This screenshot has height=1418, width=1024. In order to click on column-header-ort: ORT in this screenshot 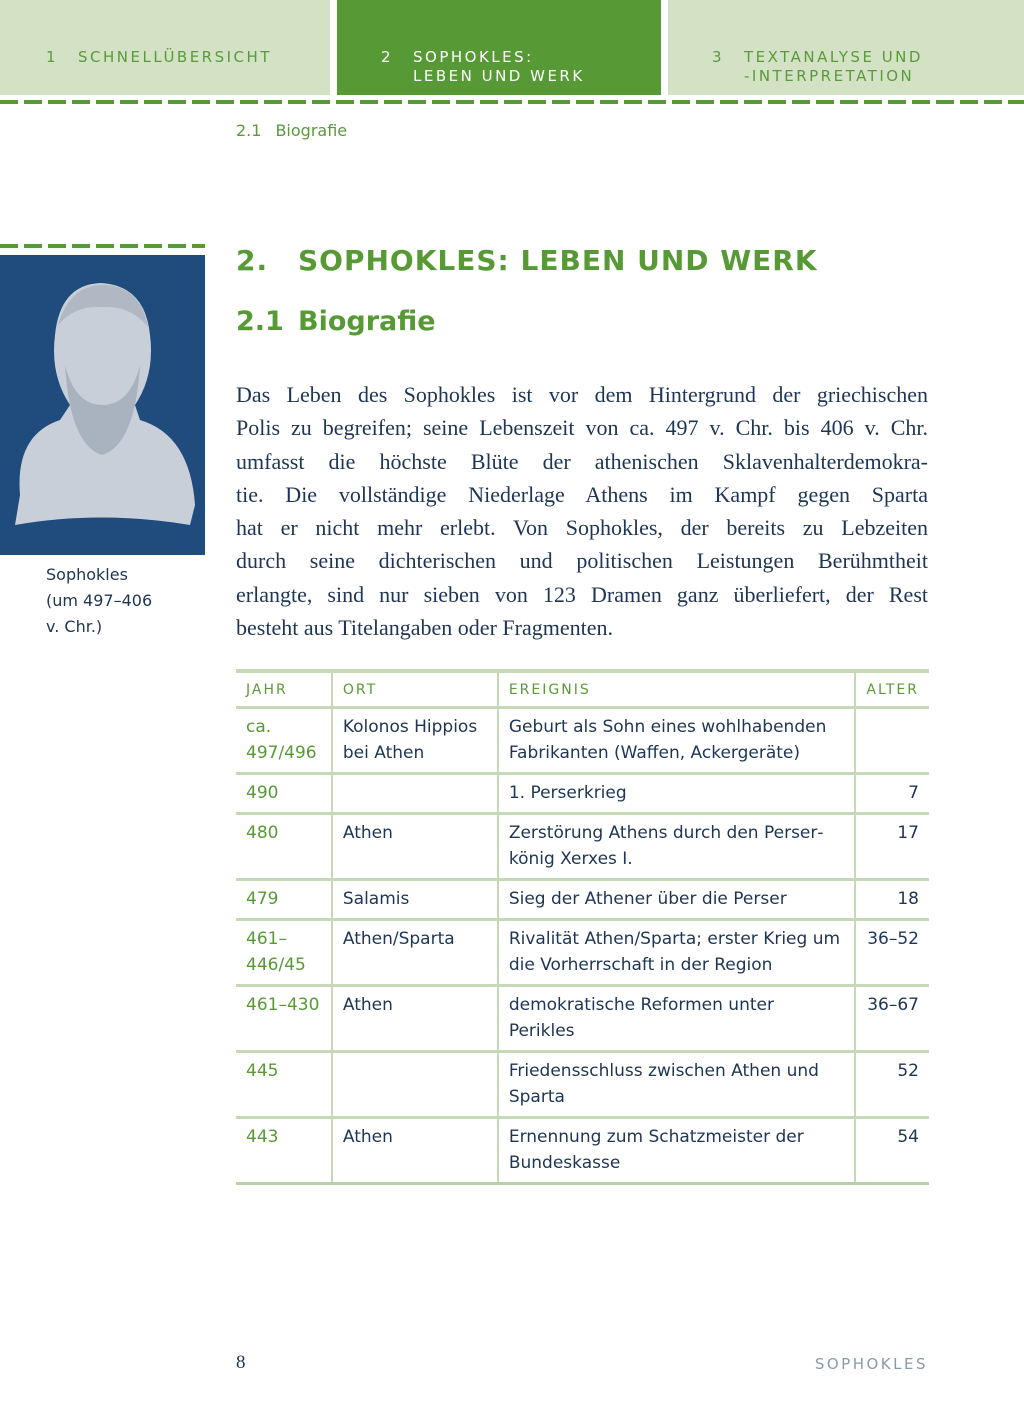, I will do `click(414, 689)`.